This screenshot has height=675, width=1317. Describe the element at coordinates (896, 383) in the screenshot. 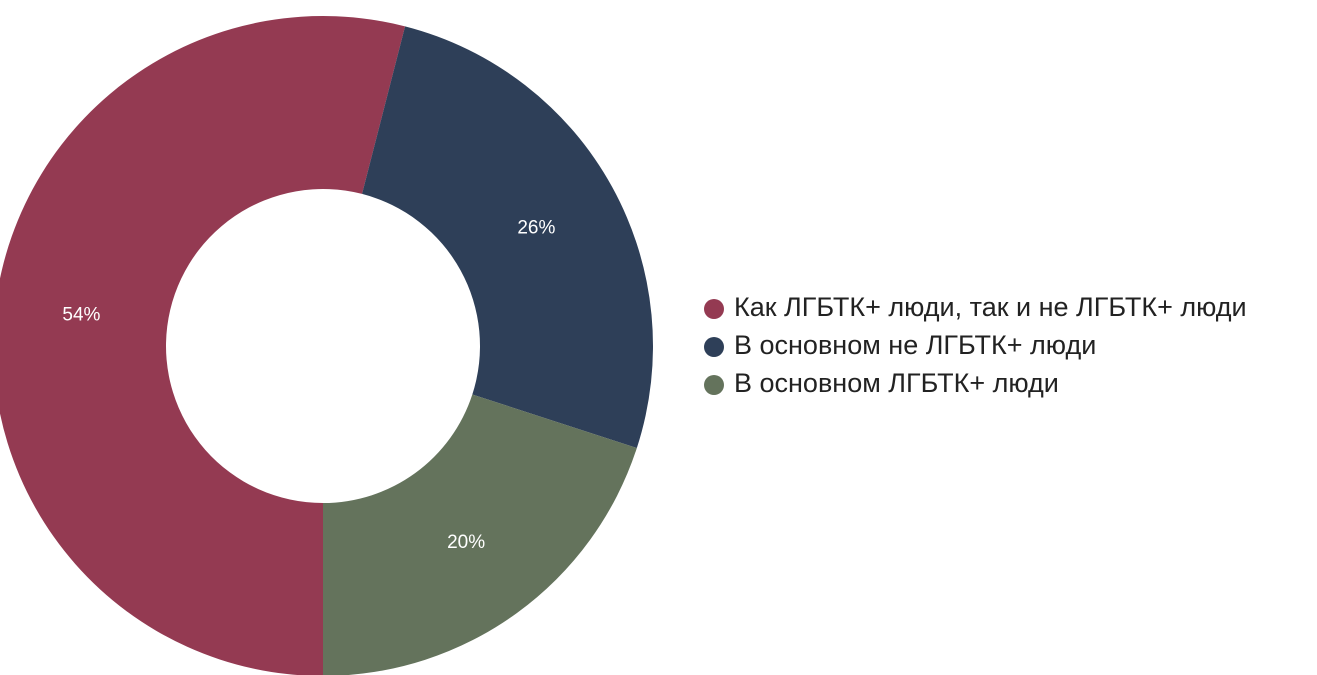

I see `legend-label: В основном ЛГБТК+ люди` at that location.